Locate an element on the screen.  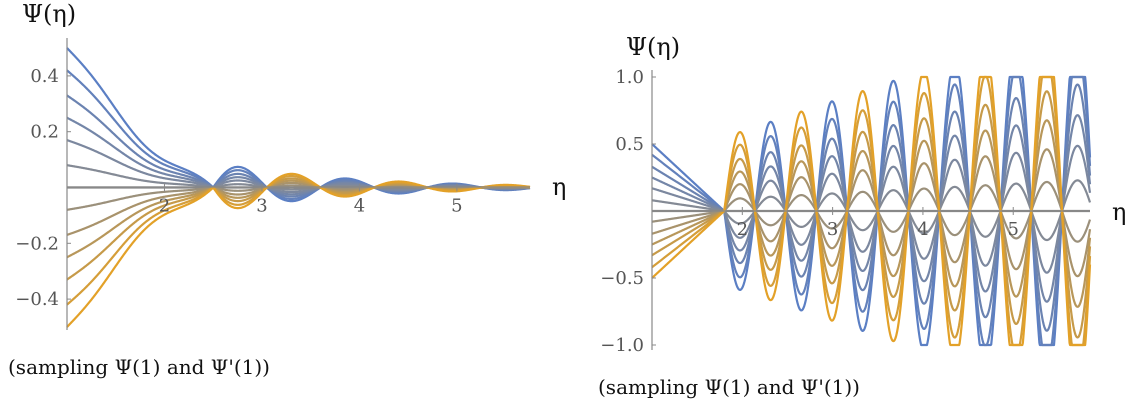
left-chart-title: Ψ(η) is located at coordinates (49, 14).